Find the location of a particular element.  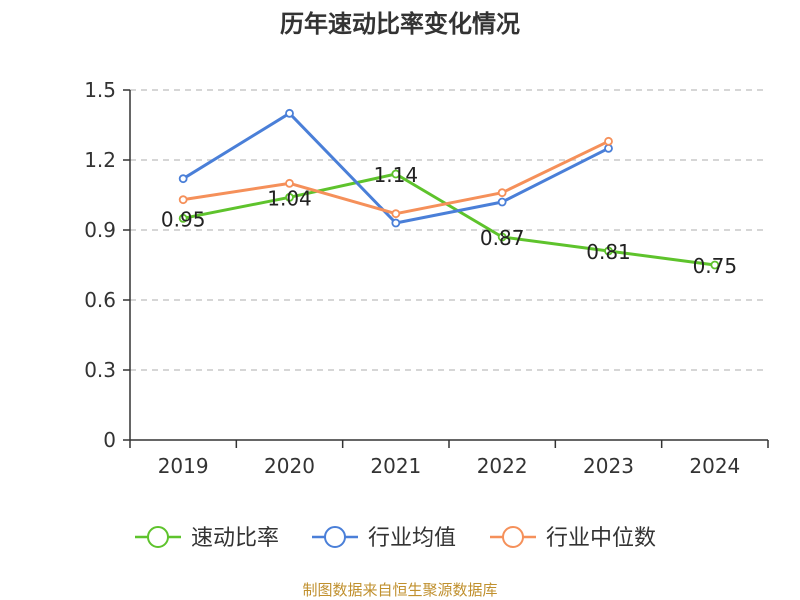

data-labels: 0.95 1.04 1.14 0.87 0.81 0.75 is located at coordinates (449, 220).